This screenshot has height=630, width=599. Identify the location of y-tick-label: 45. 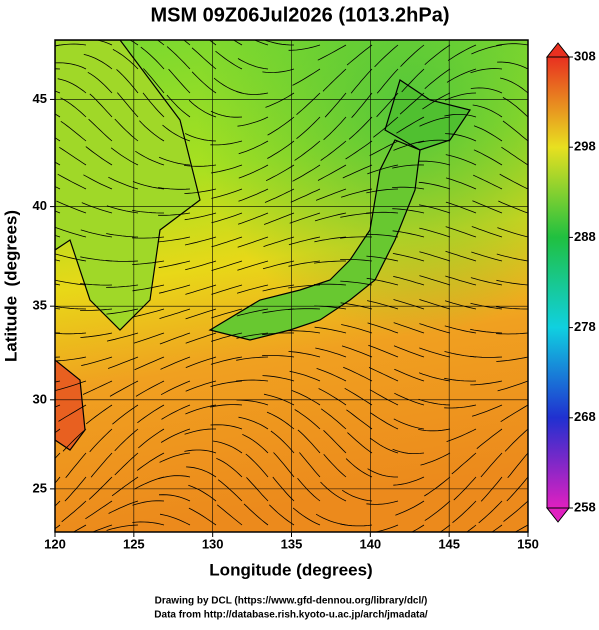
(40, 98).